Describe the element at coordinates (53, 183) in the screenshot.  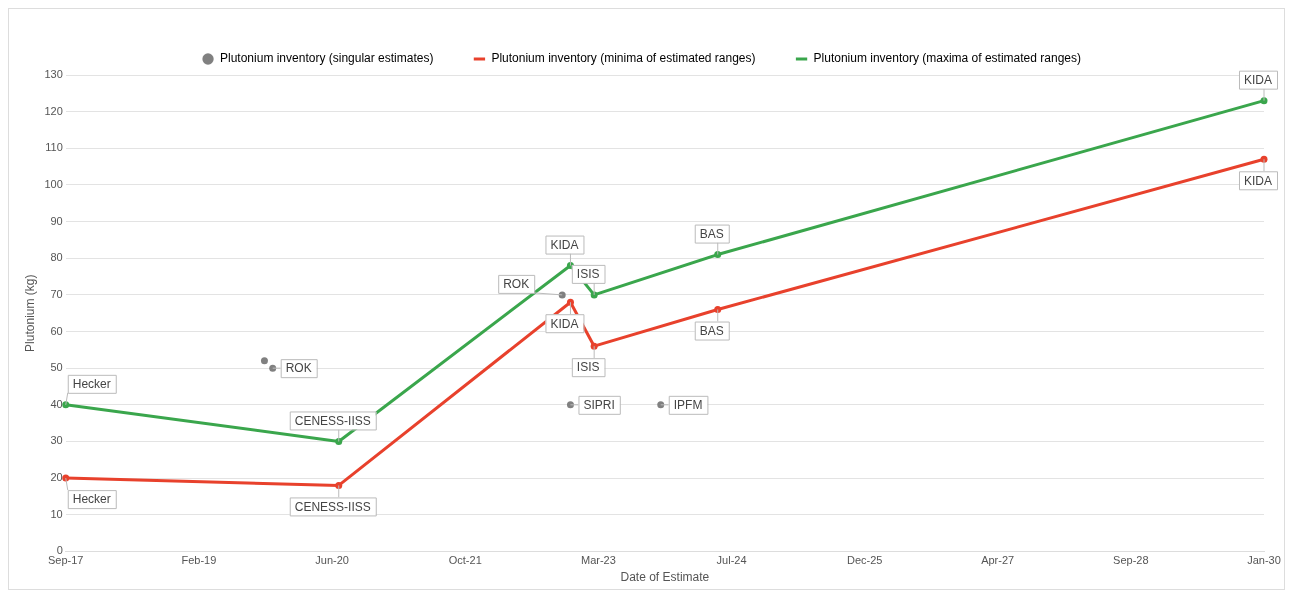
I see `y-tick-label: 100` at that location.